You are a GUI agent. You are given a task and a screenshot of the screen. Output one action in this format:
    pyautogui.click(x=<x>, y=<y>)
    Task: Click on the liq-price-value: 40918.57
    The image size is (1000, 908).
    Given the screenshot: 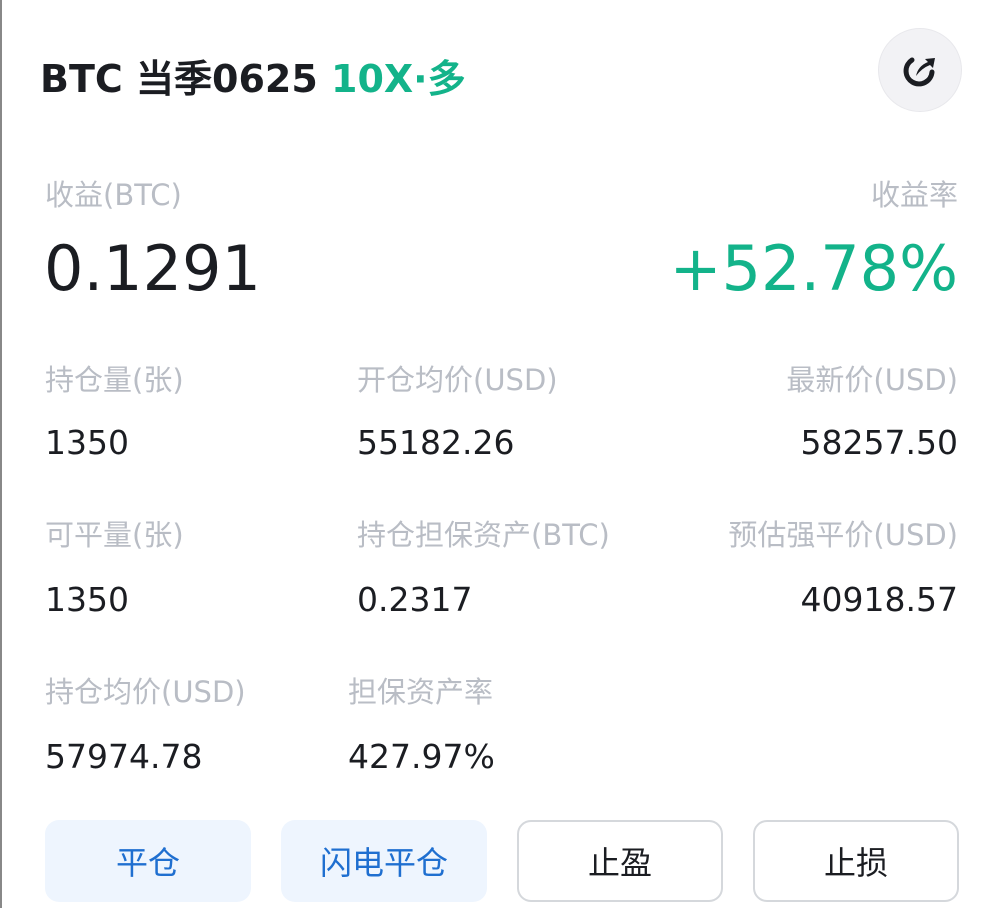 What is the action you would take?
    pyautogui.click(x=879, y=599)
    